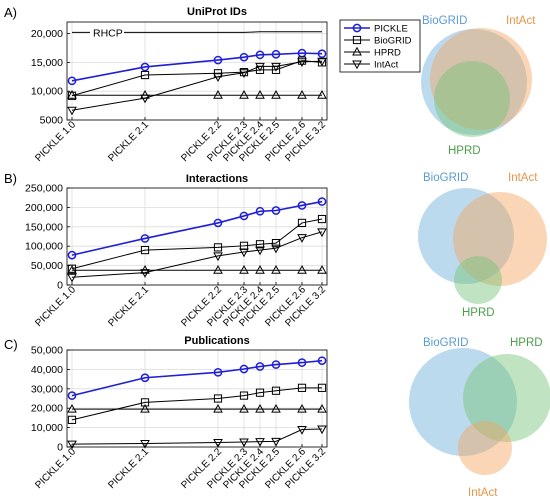 The width and height of the screenshot is (550, 503). What do you see at coordinates (128, 141) in the screenshot?
I see `xtick-label-a-1: PICKLE 2.1` at bounding box center [128, 141].